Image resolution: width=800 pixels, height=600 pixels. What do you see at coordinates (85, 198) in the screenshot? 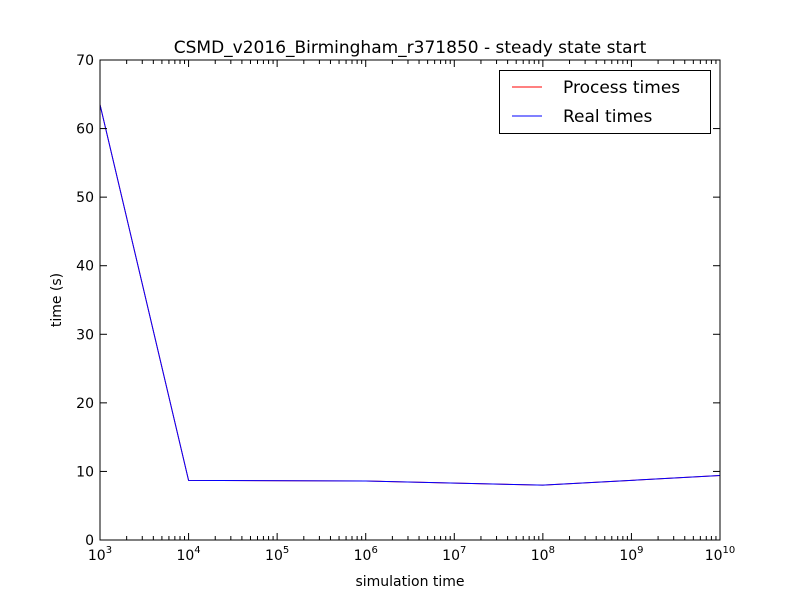
I see `y-tick-label-5: 50` at bounding box center [85, 198].